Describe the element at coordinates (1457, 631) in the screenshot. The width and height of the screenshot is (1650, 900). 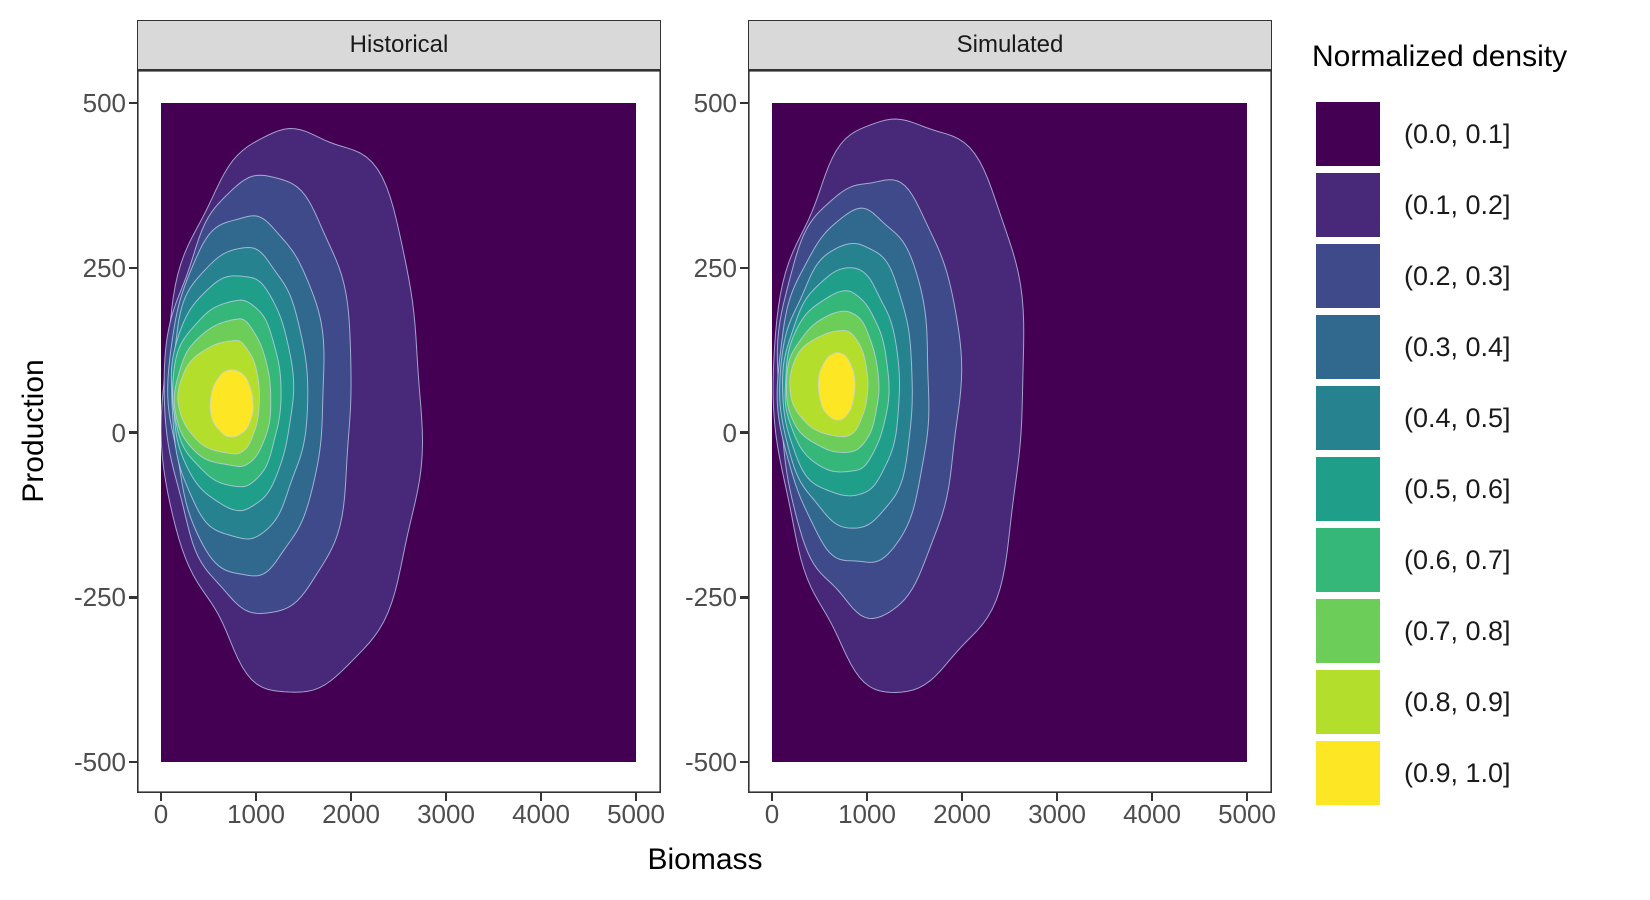
I see `legend-label: (0.7, 0.8]` at that location.